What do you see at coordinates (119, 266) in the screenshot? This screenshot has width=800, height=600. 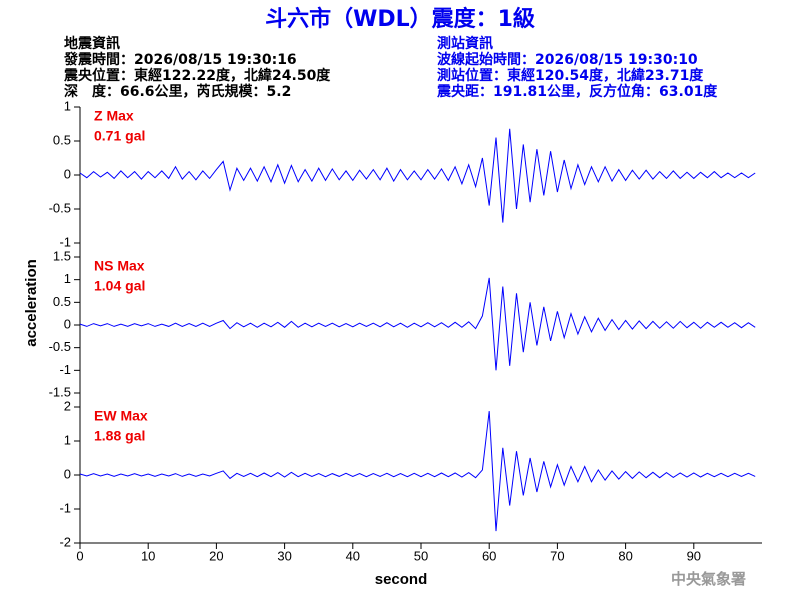 I see `annotation: NS Max` at bounding box center [119, 266].